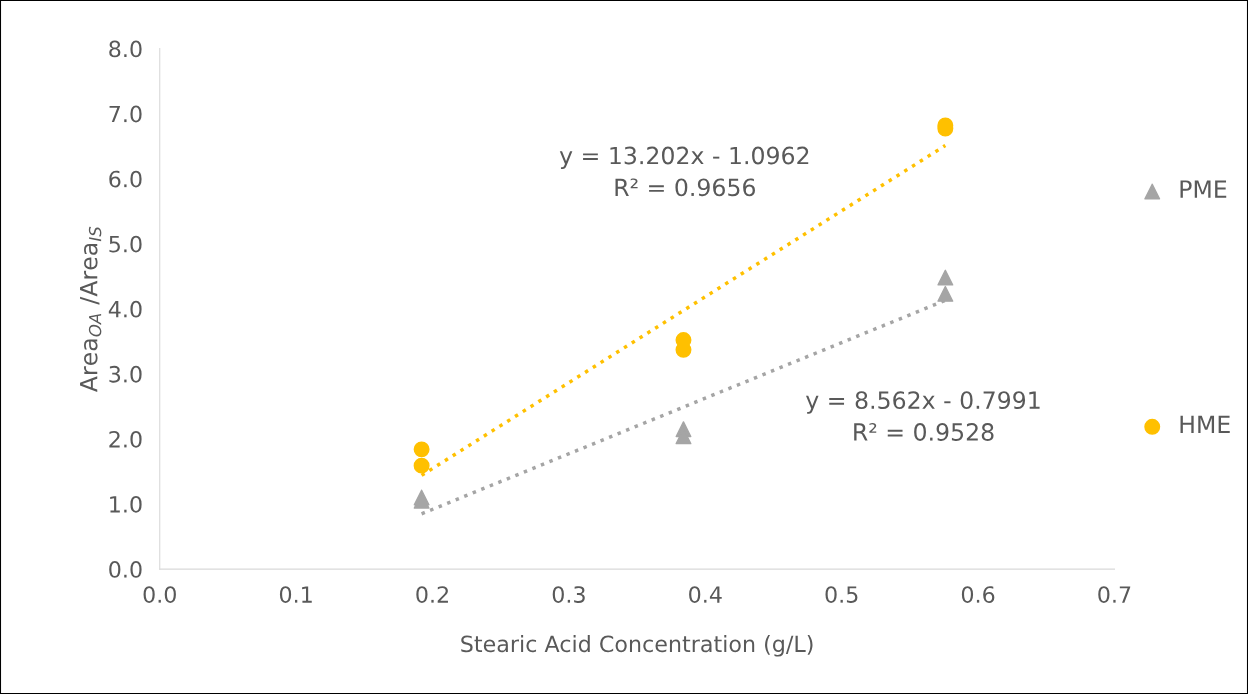 This screenshot has height=694, width=1248. Describe the element at coordinates (1203, 189) in the screenshot. I see `legend-label: PME` at that location.